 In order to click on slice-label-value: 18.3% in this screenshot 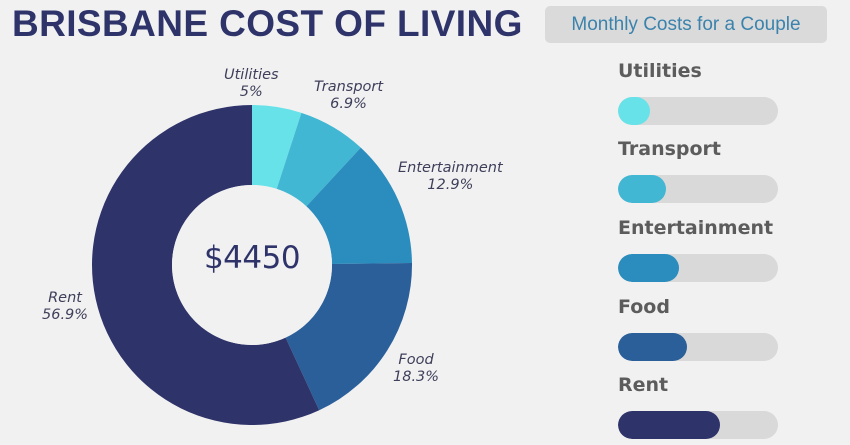, I will do `click(416, 377)`.